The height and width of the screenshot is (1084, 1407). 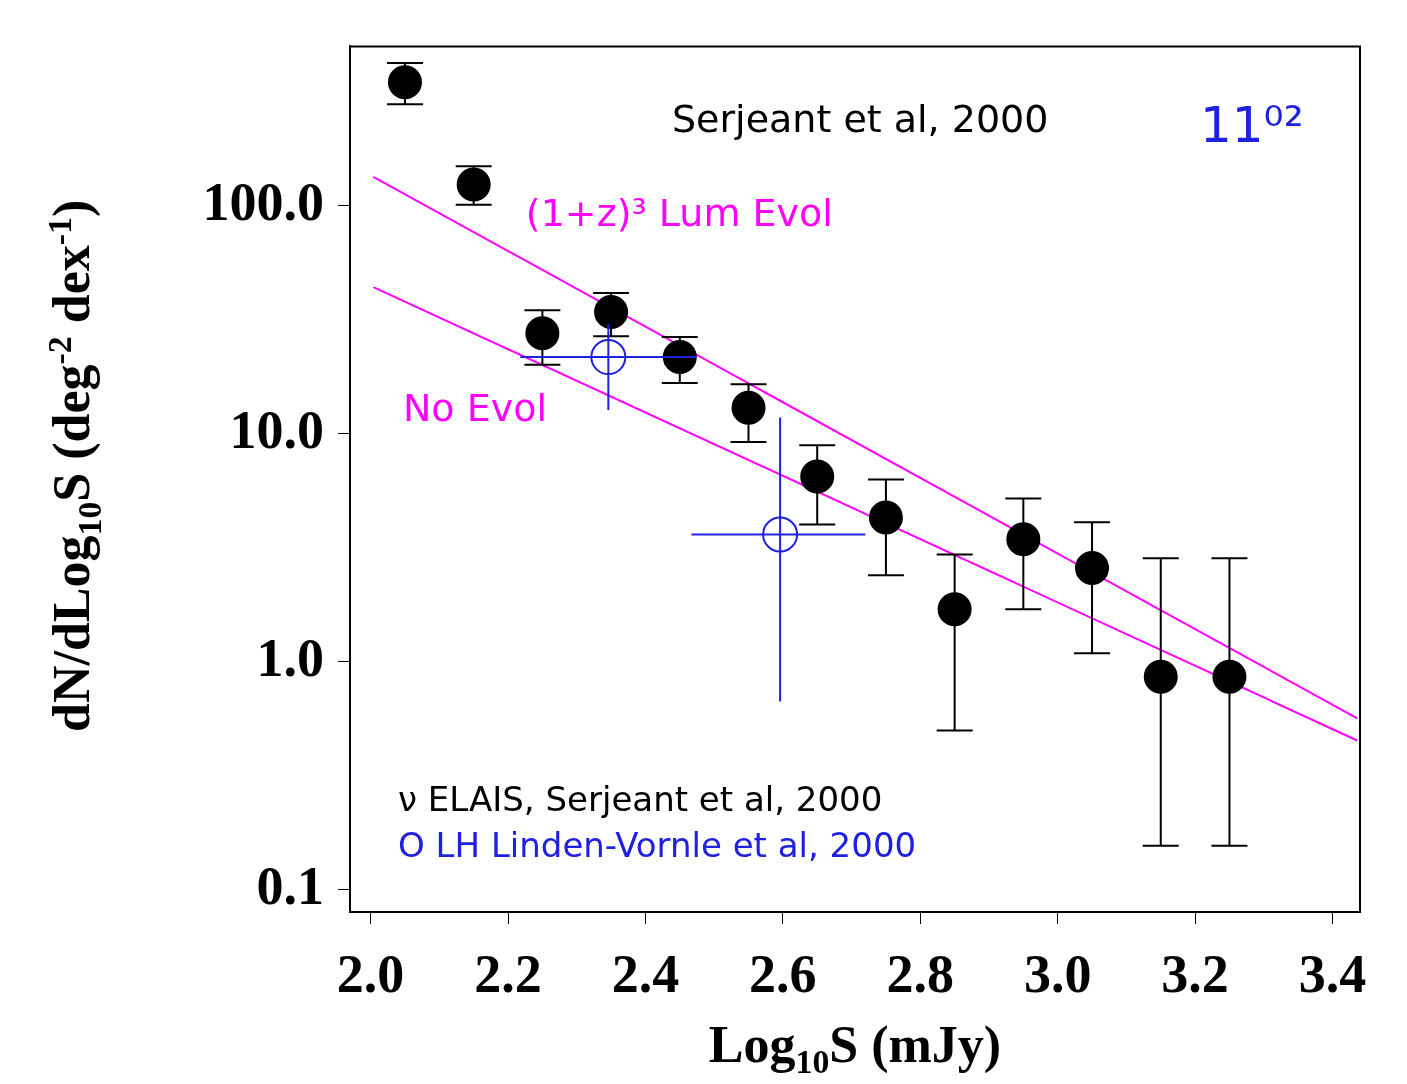 What do you see at coordinates (276, 429) in the screenshot?
I see `y-tick-label: 10.0` at bounding box center [276, 429].